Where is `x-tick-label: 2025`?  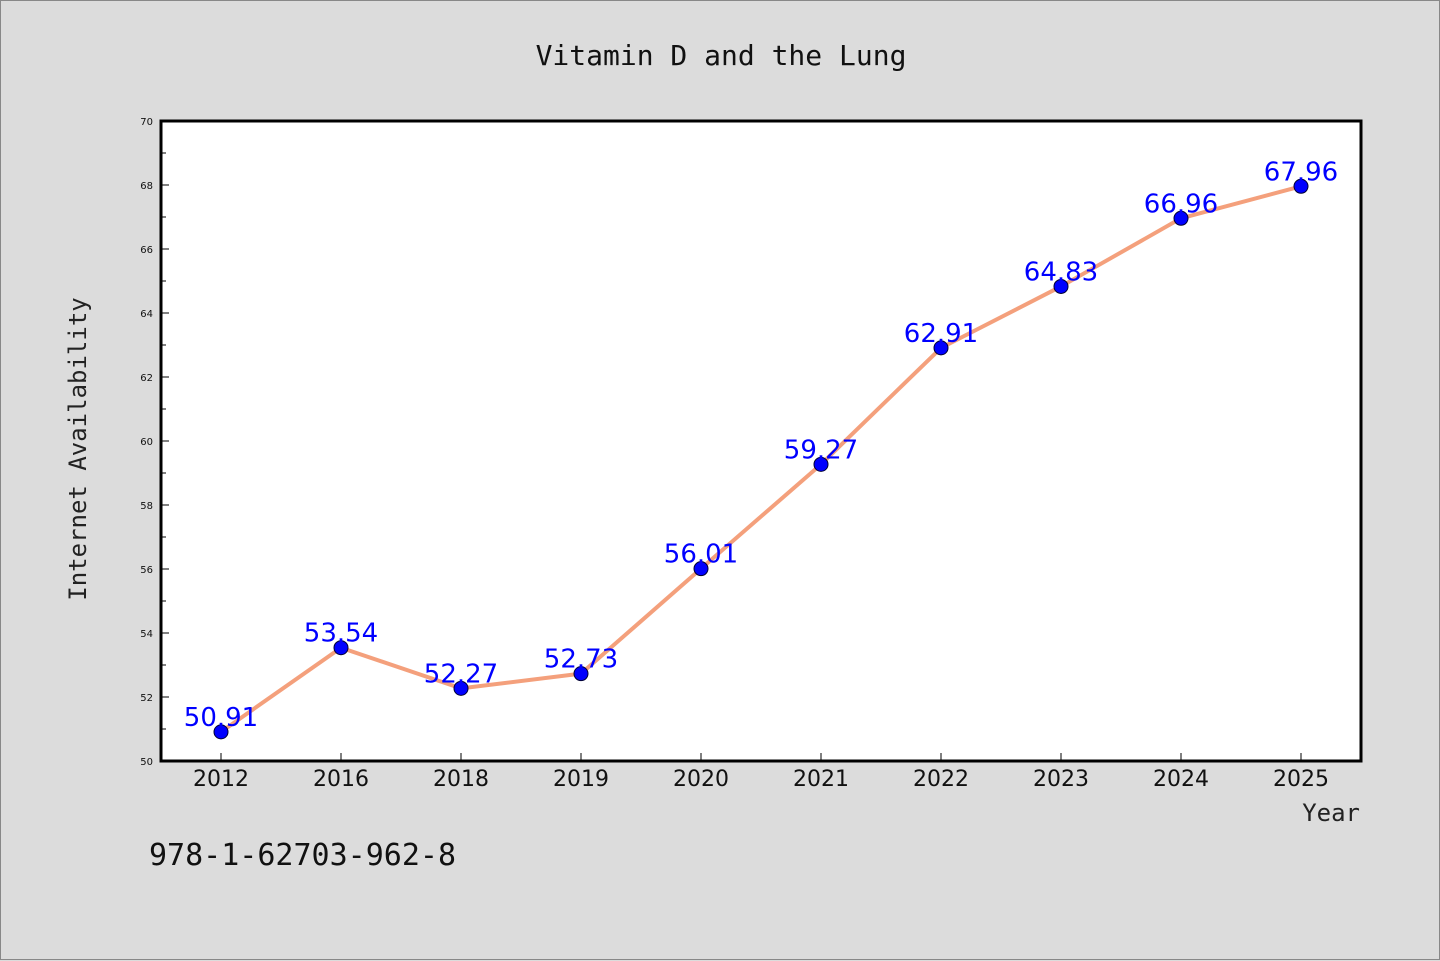 x-tick-label: 2025 is located at coordinates (1301, 779).